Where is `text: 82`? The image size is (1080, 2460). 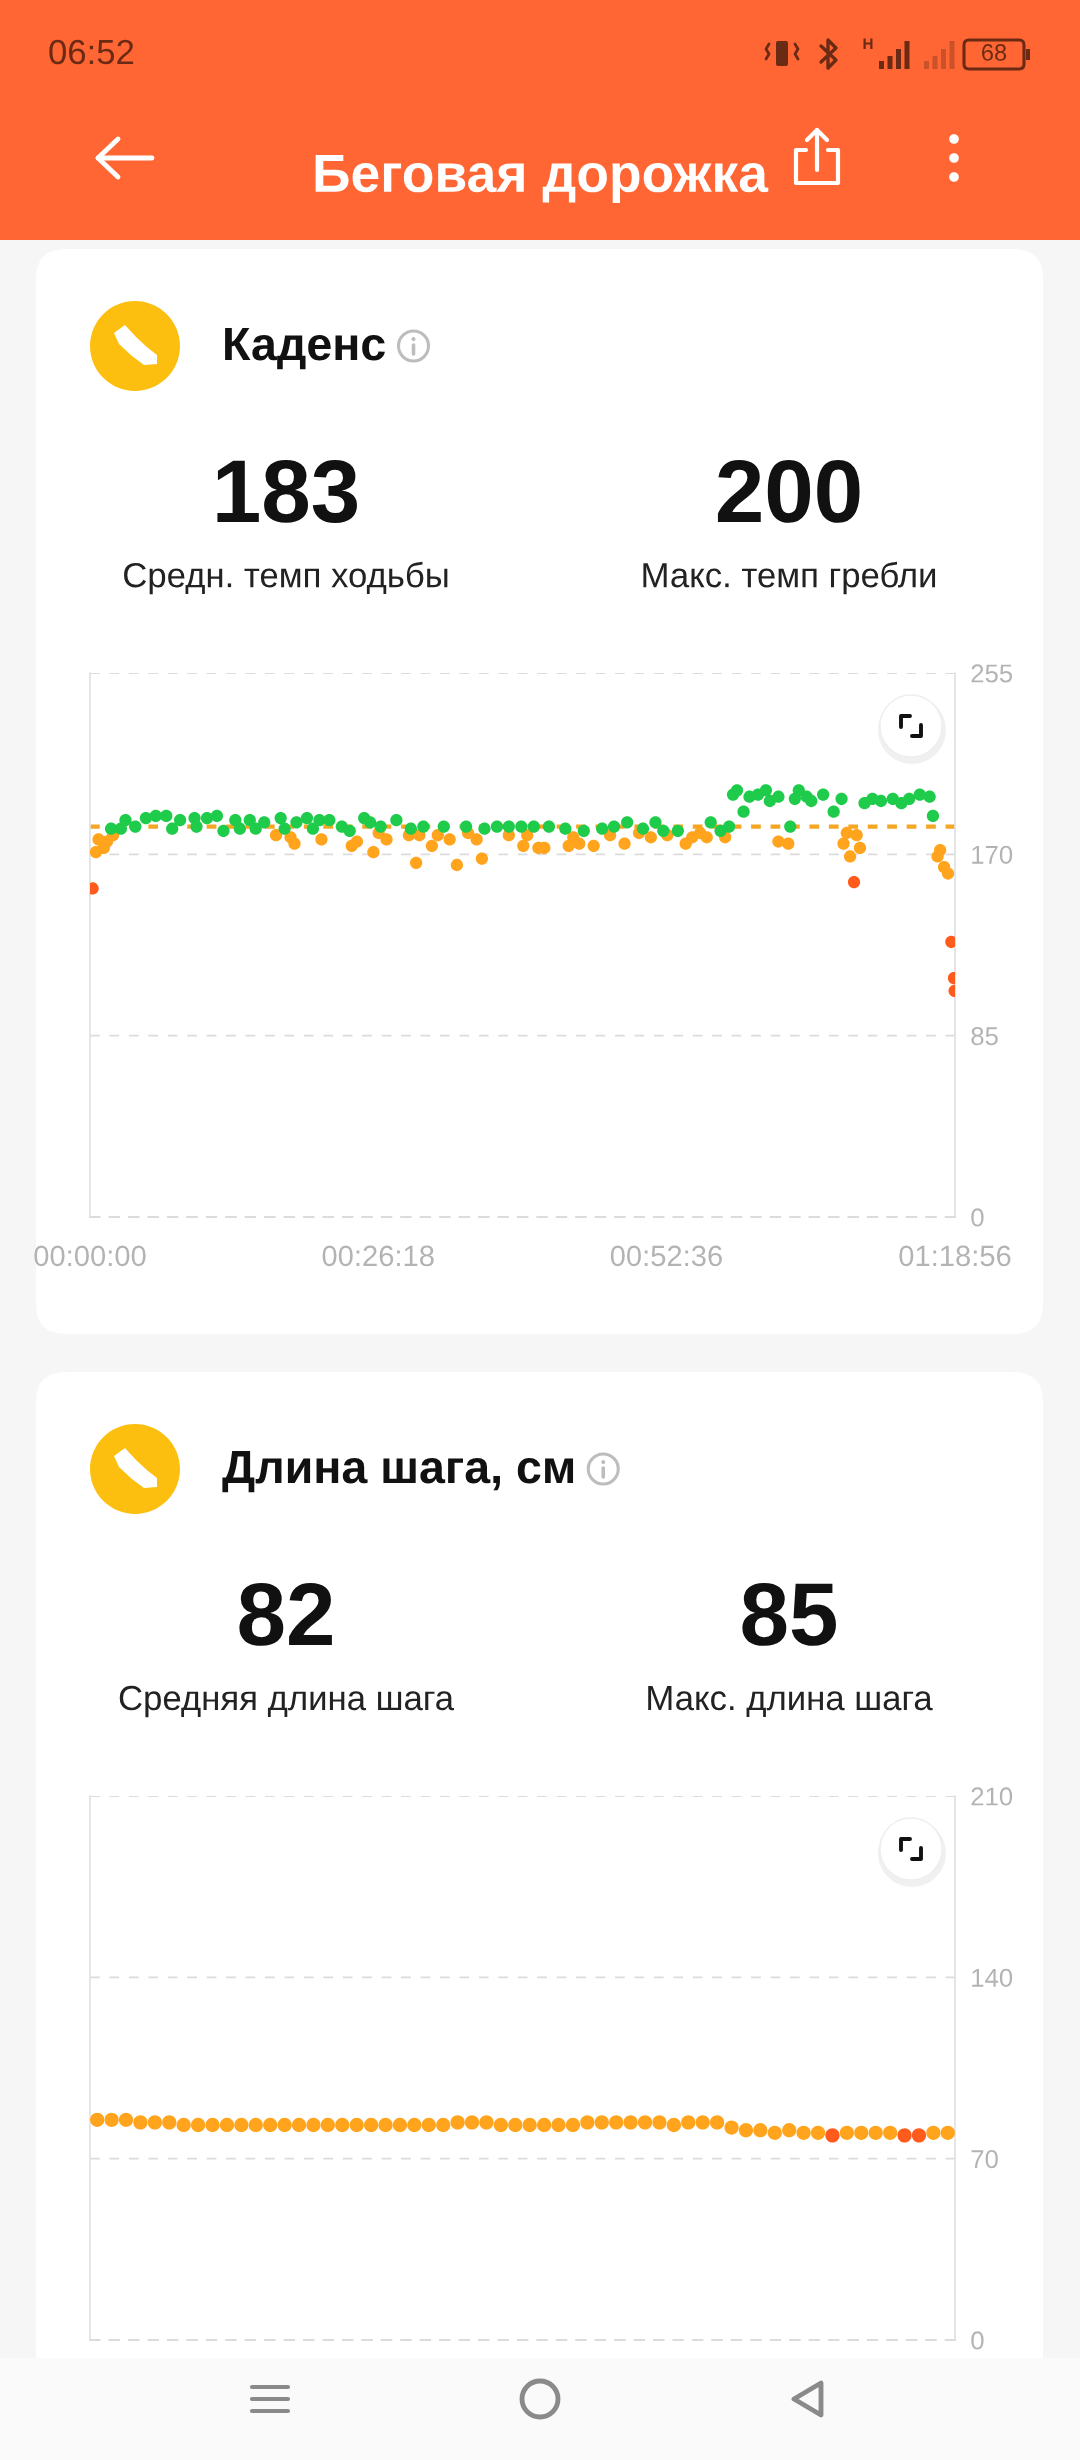
text: 82 is located at coordinates (285, 1614).